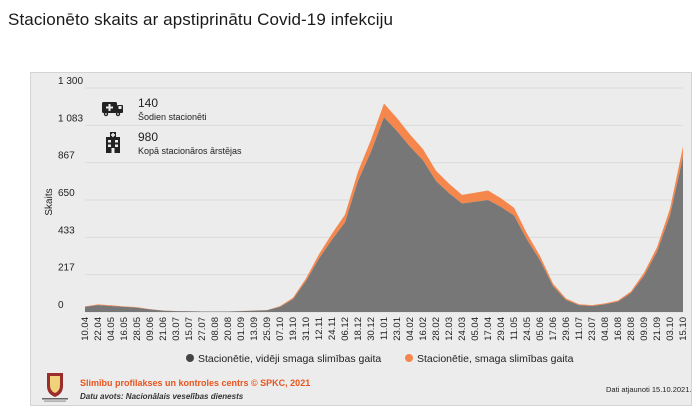 This screenshot has height=411, width=700. Describe the element at coordinates (475, 329) in the screenshot. I see `x-tick-label: 05.04` at that location.